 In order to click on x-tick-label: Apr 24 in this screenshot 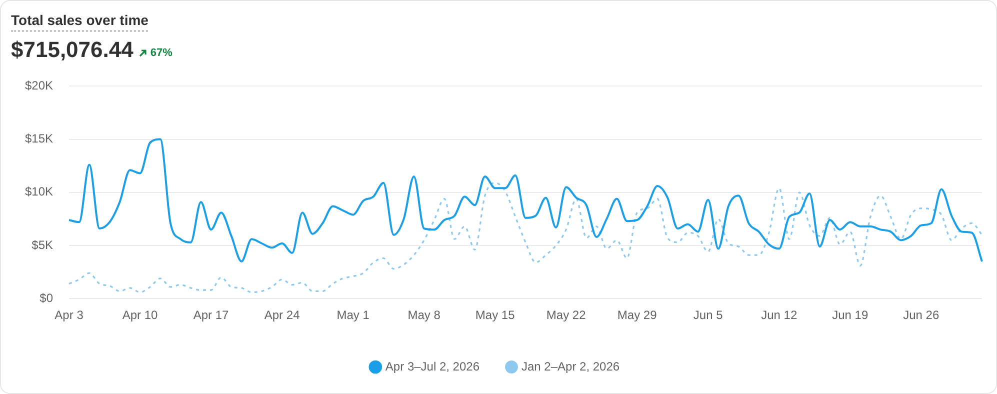, I will do `click(282, 315)`.